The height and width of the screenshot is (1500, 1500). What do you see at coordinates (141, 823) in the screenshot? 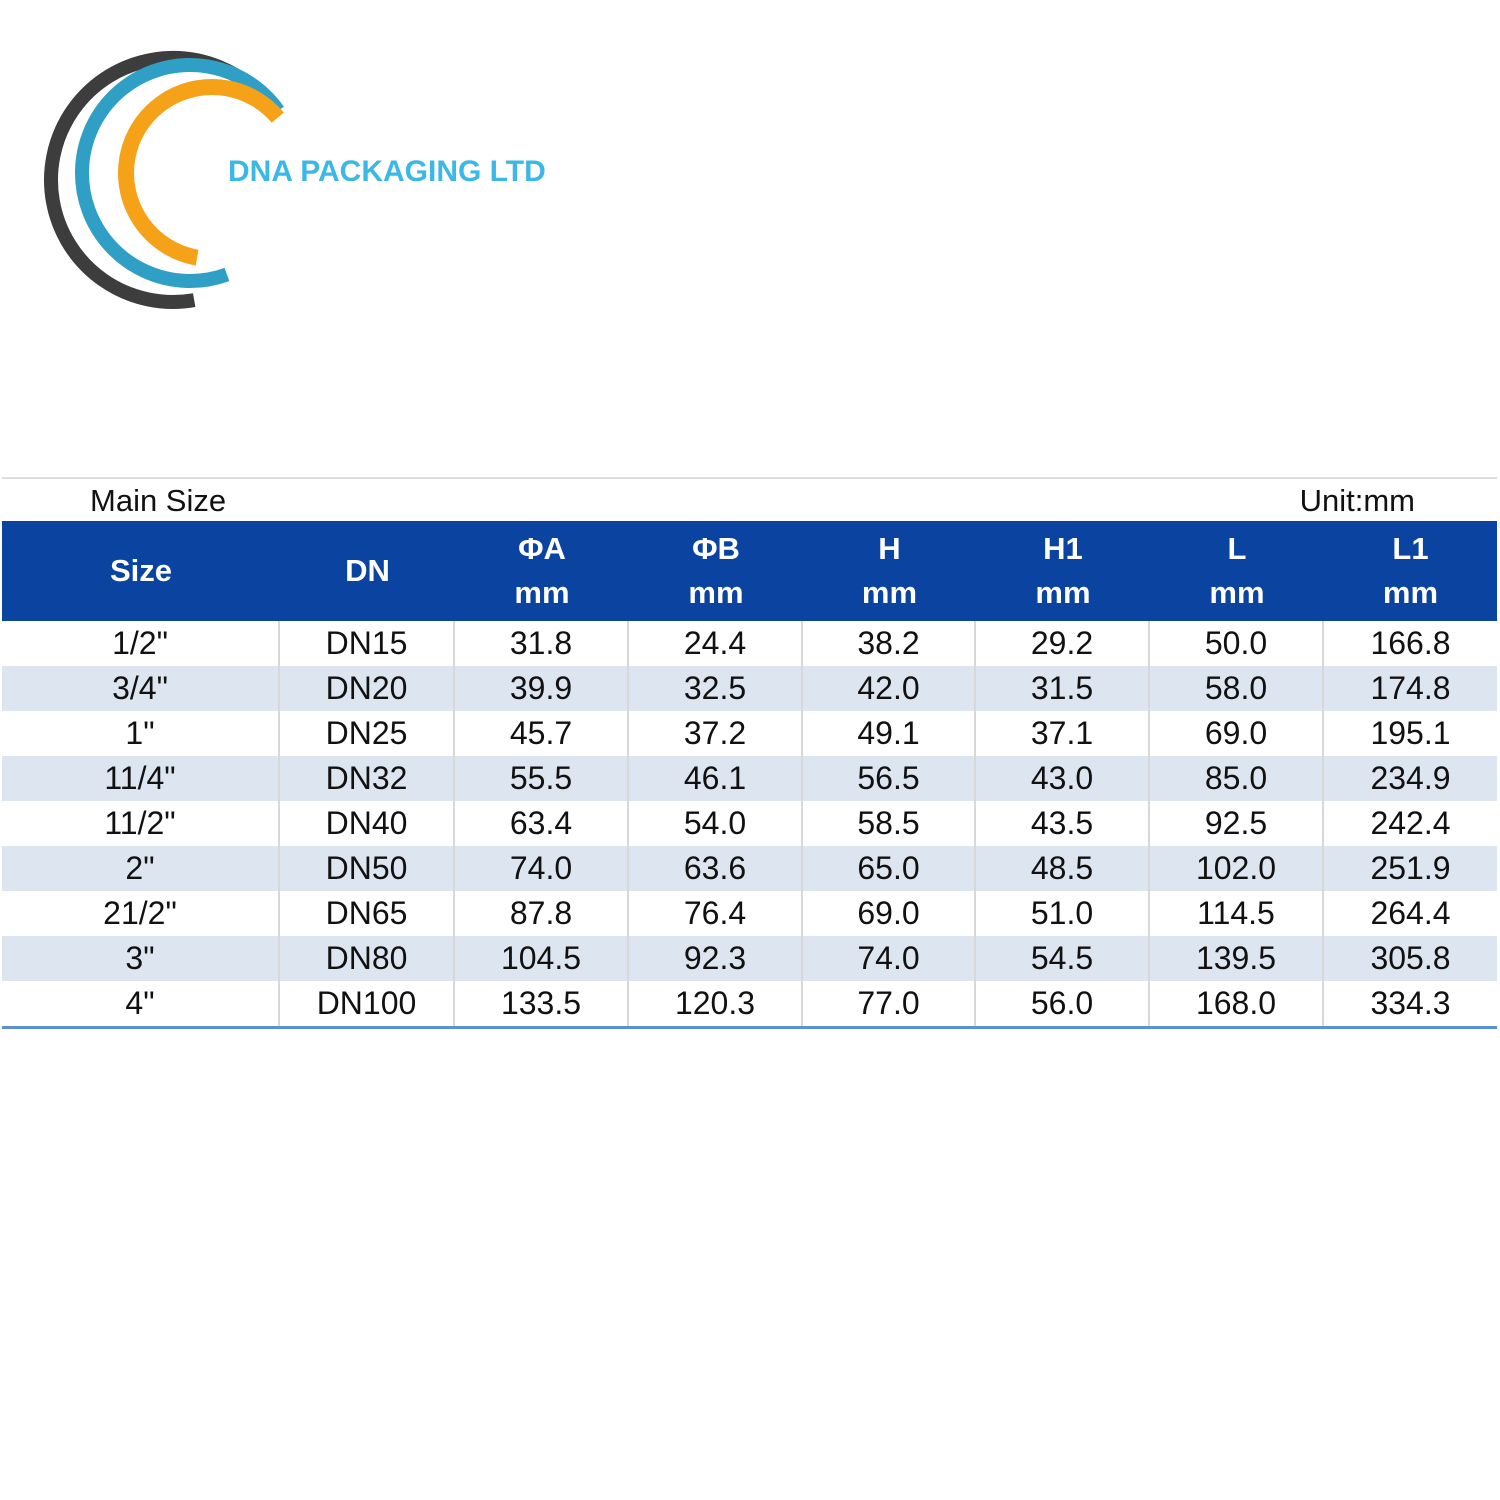
I see `table-cell: 11/2"` at bounding box center [141, 823].